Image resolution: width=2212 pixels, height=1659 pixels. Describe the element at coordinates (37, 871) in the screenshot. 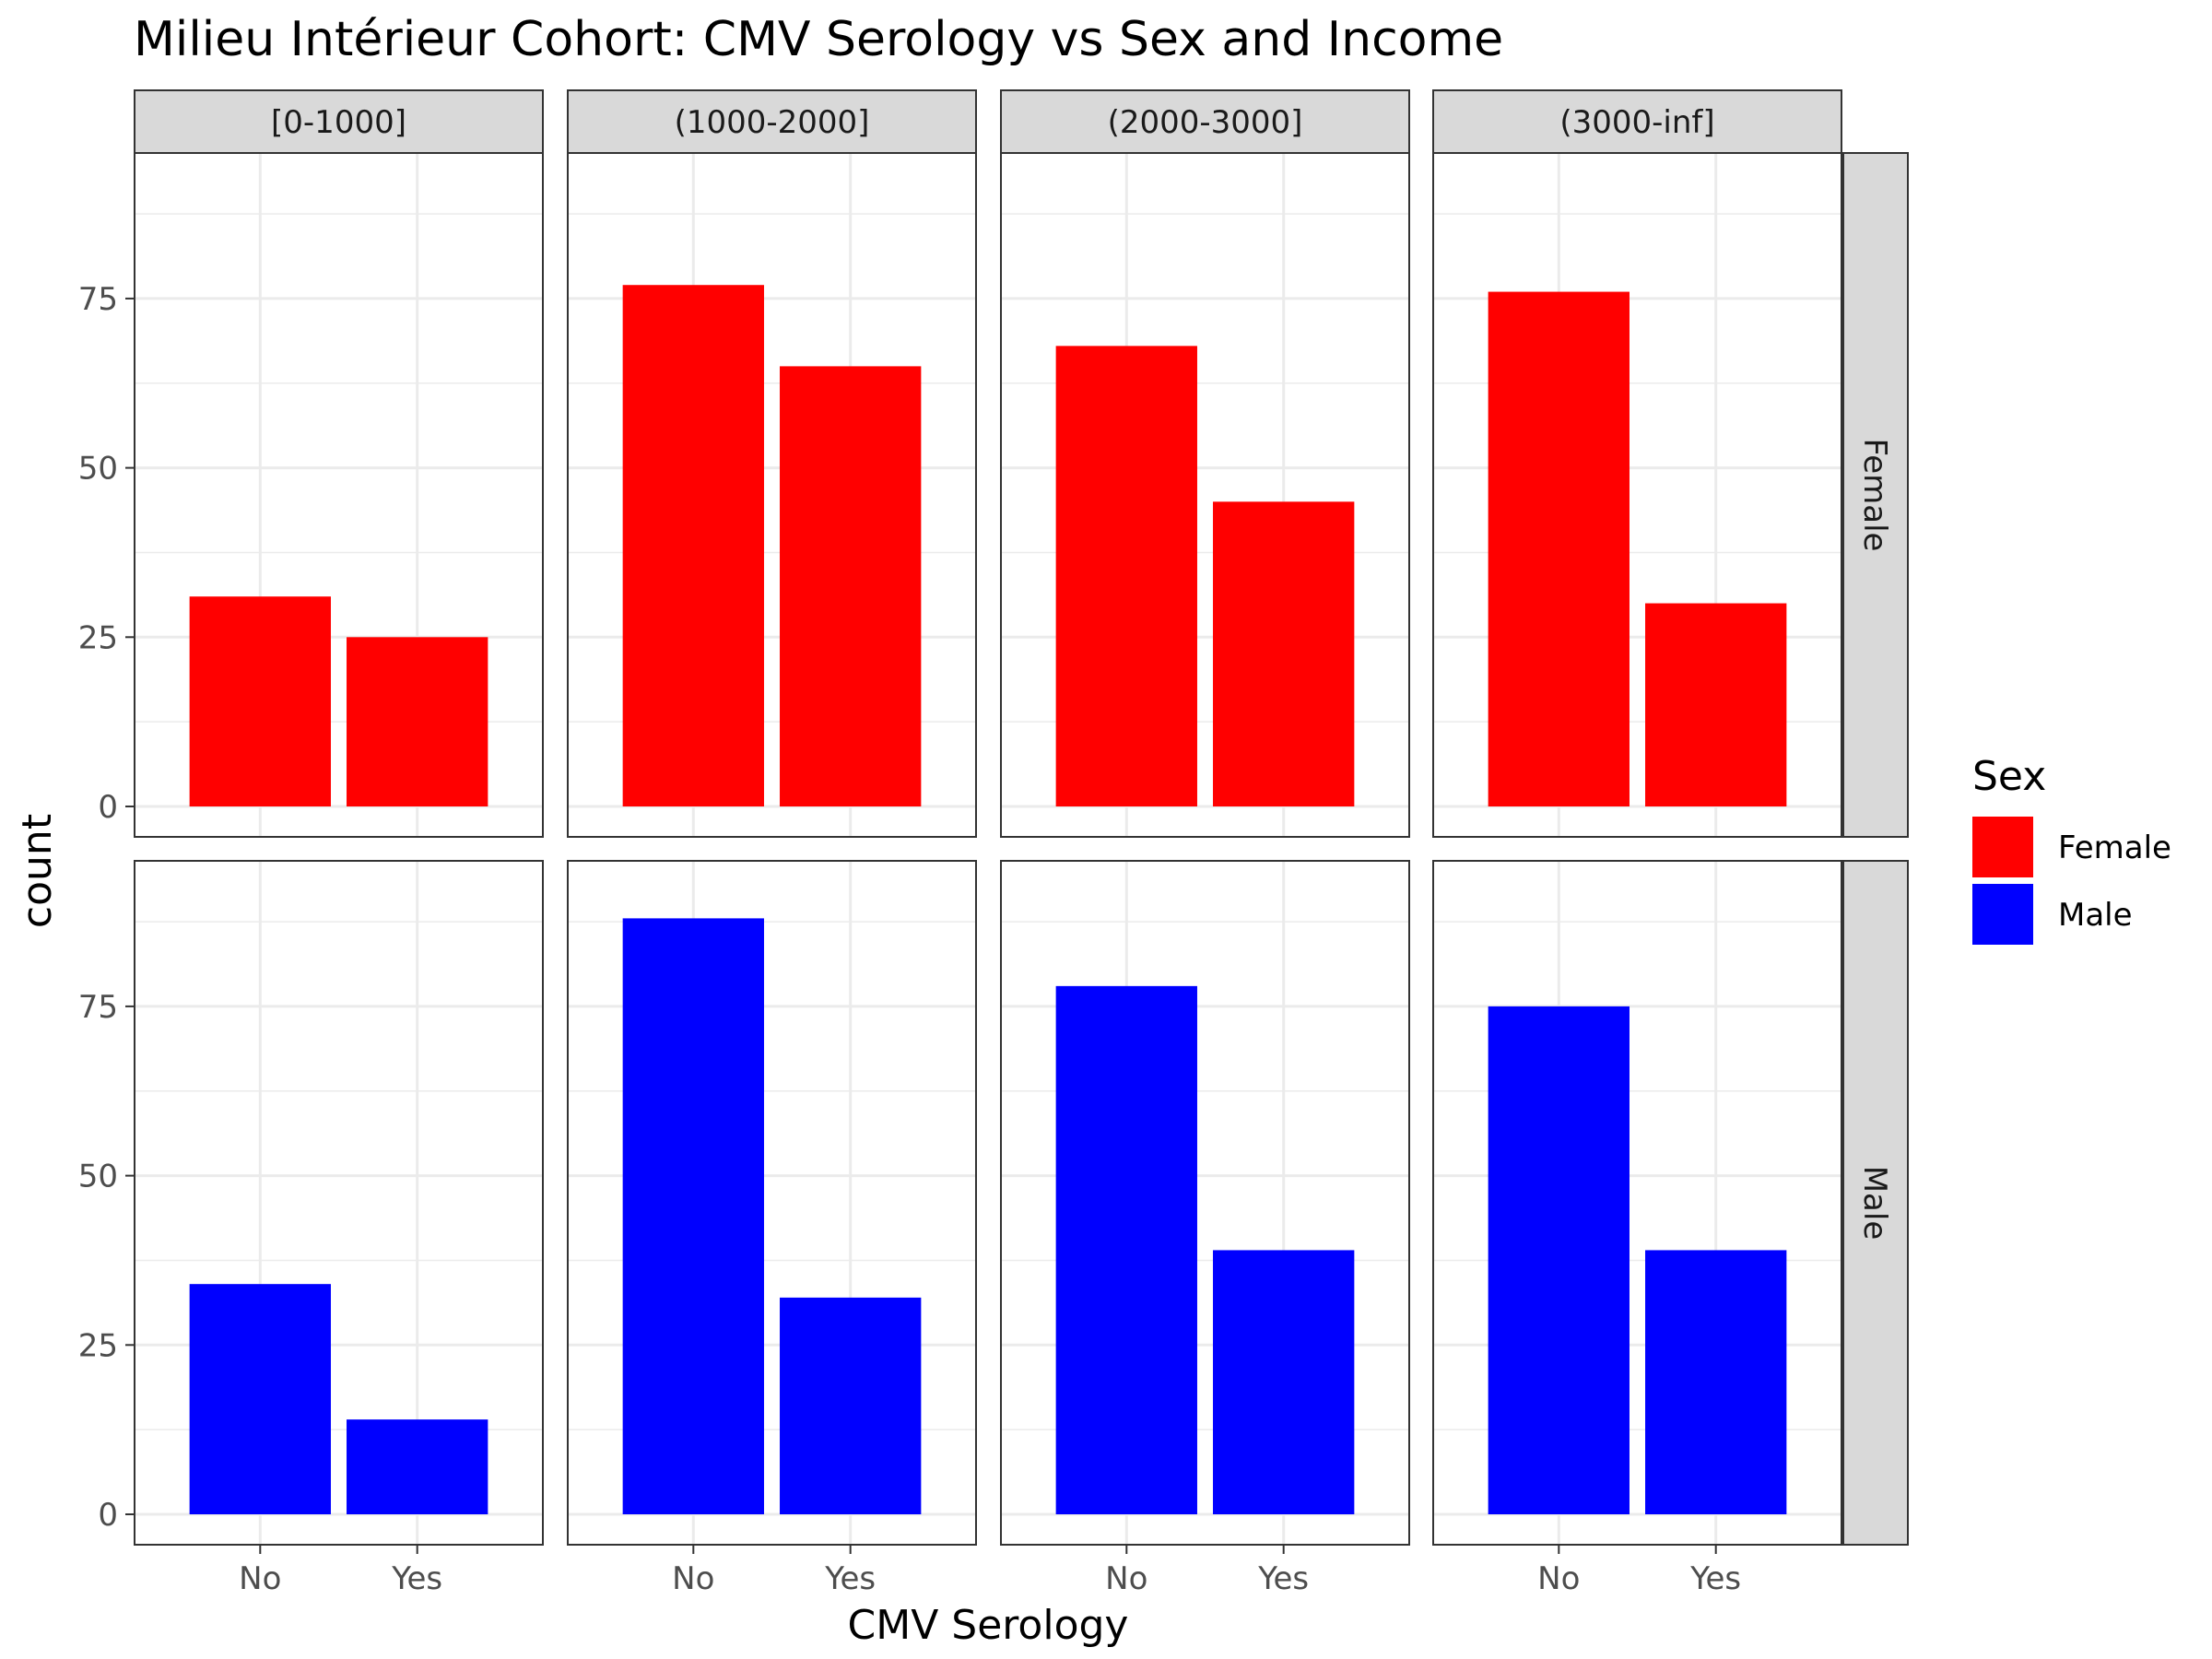

I see `y-axis-title: count` at that location.